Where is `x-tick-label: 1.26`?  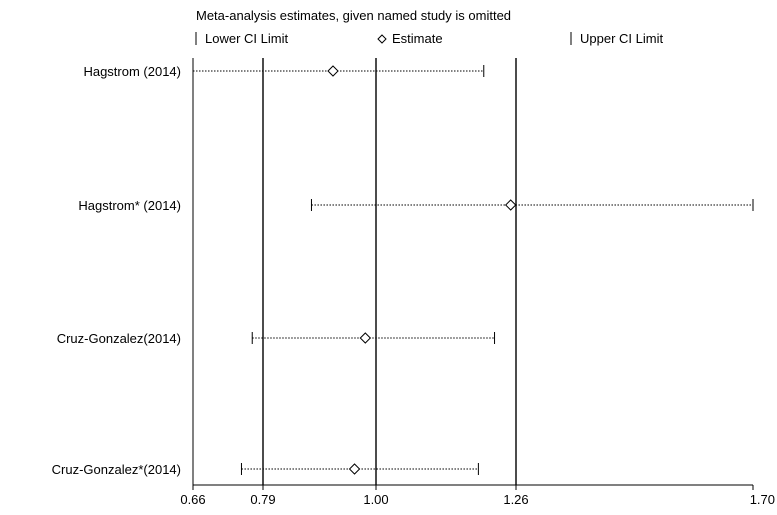
x-tick-label: 1.26 is located at coordinates (515, 499).